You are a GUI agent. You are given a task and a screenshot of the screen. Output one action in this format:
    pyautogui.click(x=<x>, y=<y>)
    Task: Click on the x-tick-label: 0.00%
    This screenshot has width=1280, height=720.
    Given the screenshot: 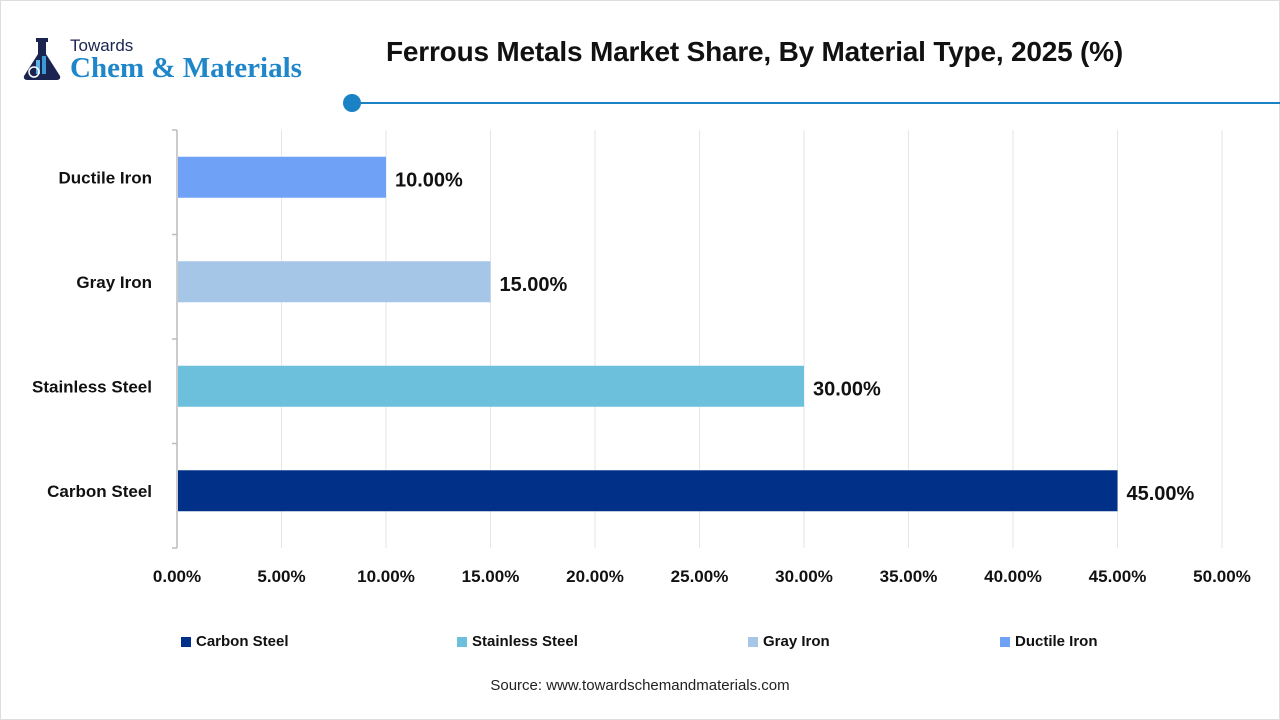 What is the action you would take?
    pyautogui.click(x=177, y=576)
    